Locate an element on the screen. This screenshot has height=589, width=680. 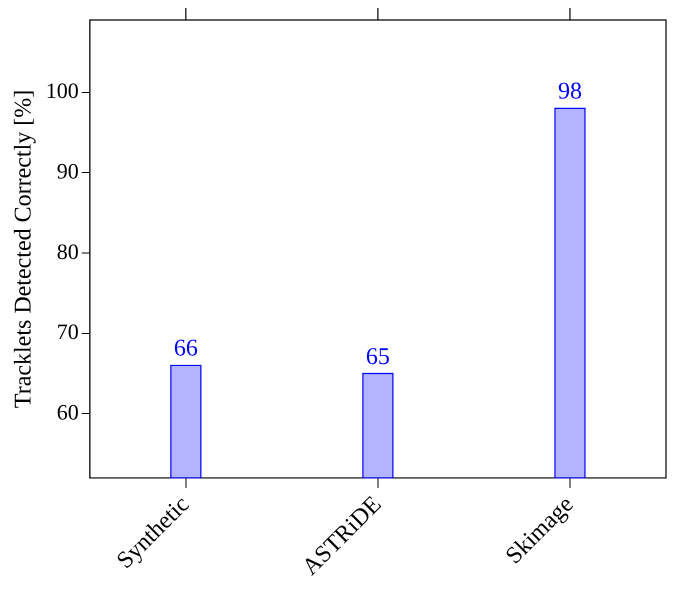
y-tick-label: 80 is located at coordinates (67, 251).